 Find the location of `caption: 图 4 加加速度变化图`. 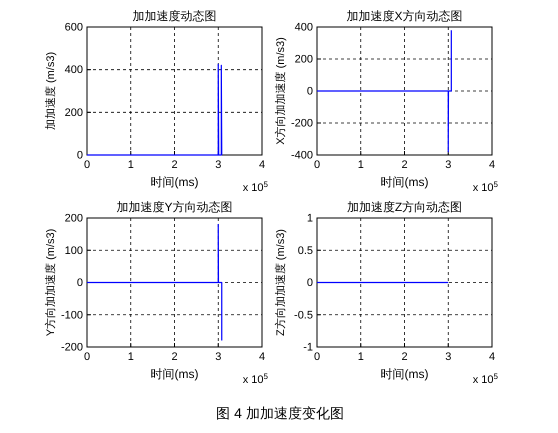

caption: 图 4 加加速度变化图 is located at coordinates (280, 413).